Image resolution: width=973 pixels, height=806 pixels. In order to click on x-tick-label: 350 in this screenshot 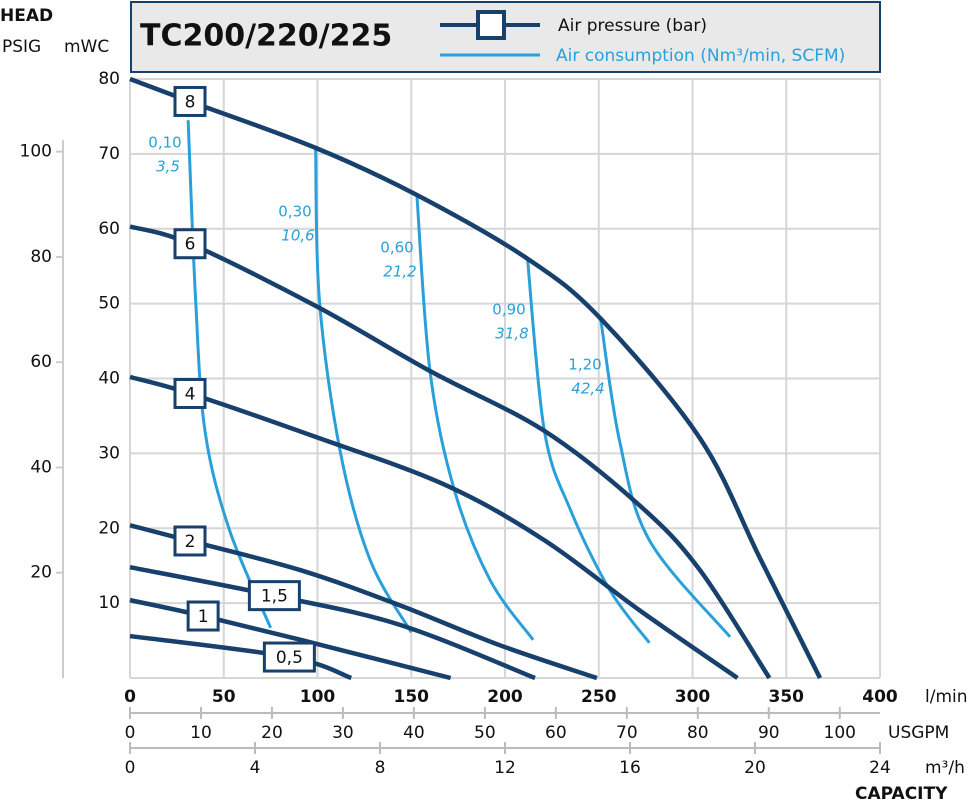, I will do `click(787, 697)`.